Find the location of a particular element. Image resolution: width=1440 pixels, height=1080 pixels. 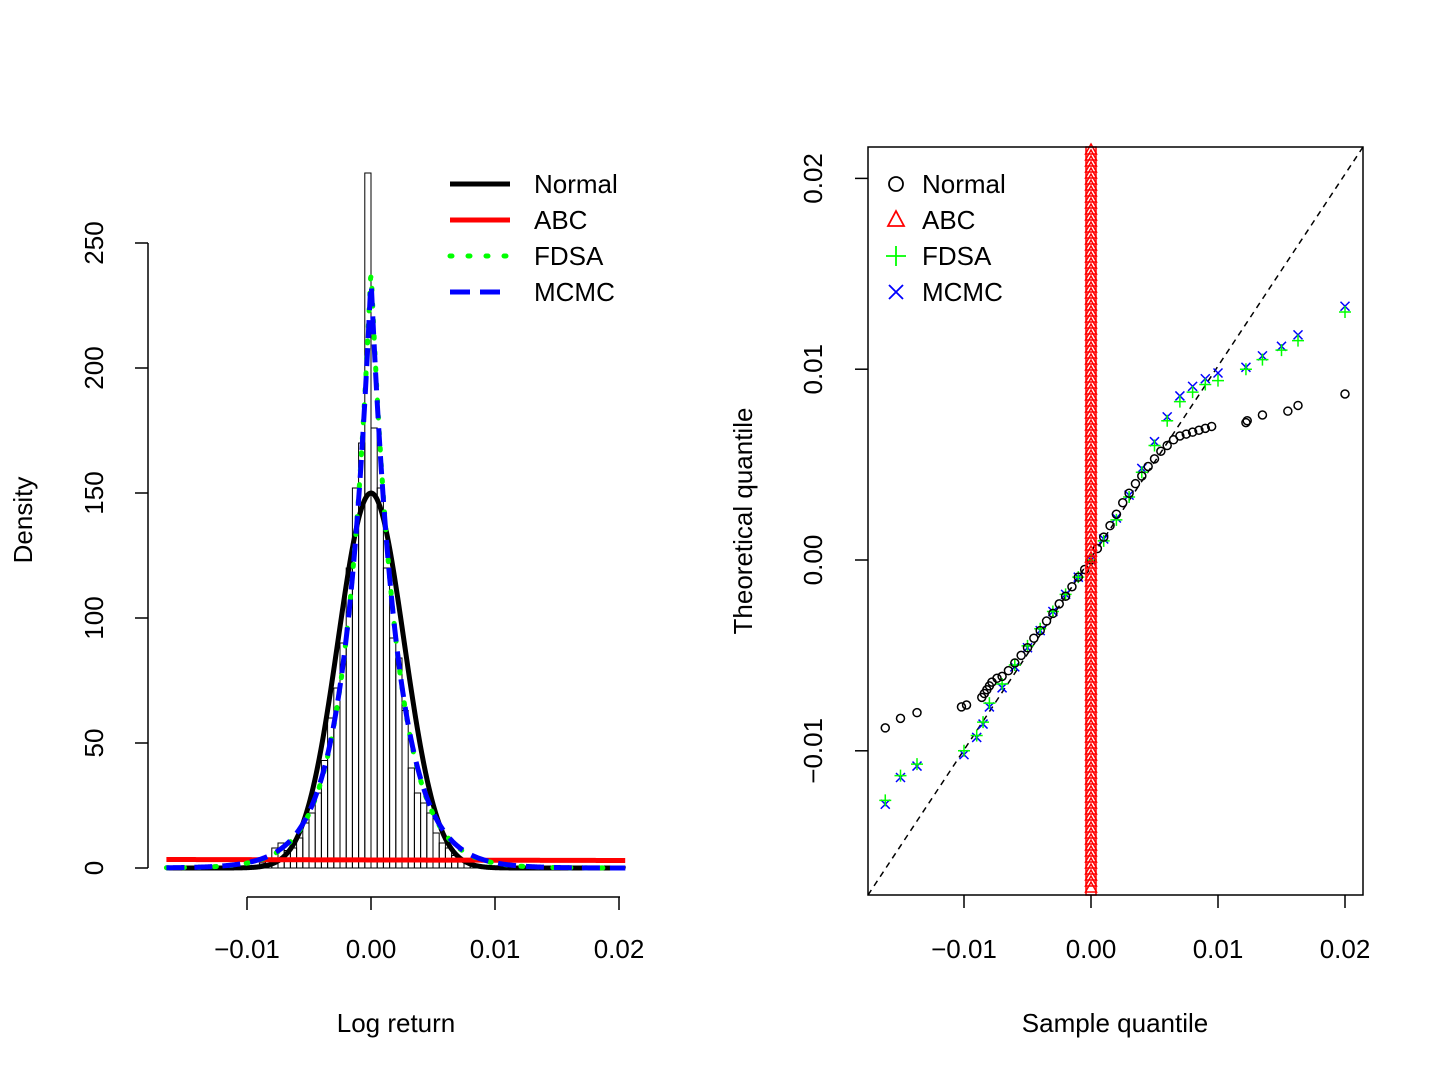

y-tick-label: 0.02 is located at coordinates (813, 178).